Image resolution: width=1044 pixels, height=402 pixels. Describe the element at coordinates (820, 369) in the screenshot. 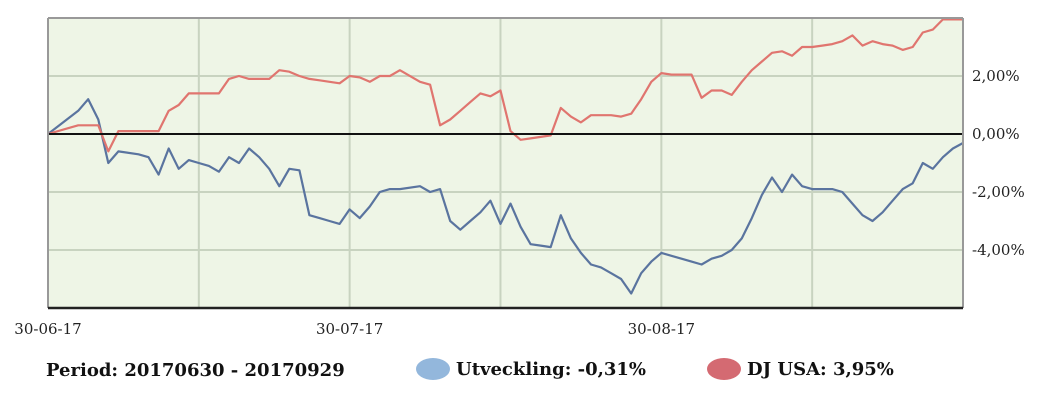

I see `legend-label-dj-usa: DJ USA: 3,95%` at that location.